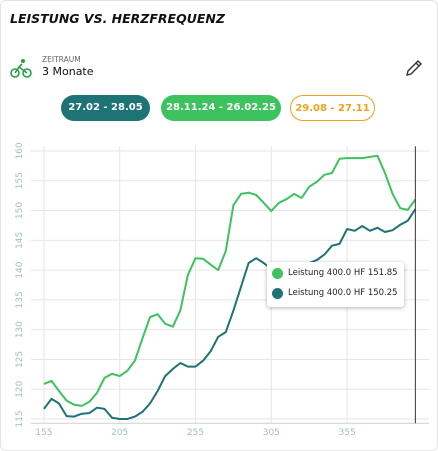 The image size is (438, 451). What do you see at coordinates (43, 433) in the screenshot?
I see `x-tick-label: 155` at bounding box center [43, 433].